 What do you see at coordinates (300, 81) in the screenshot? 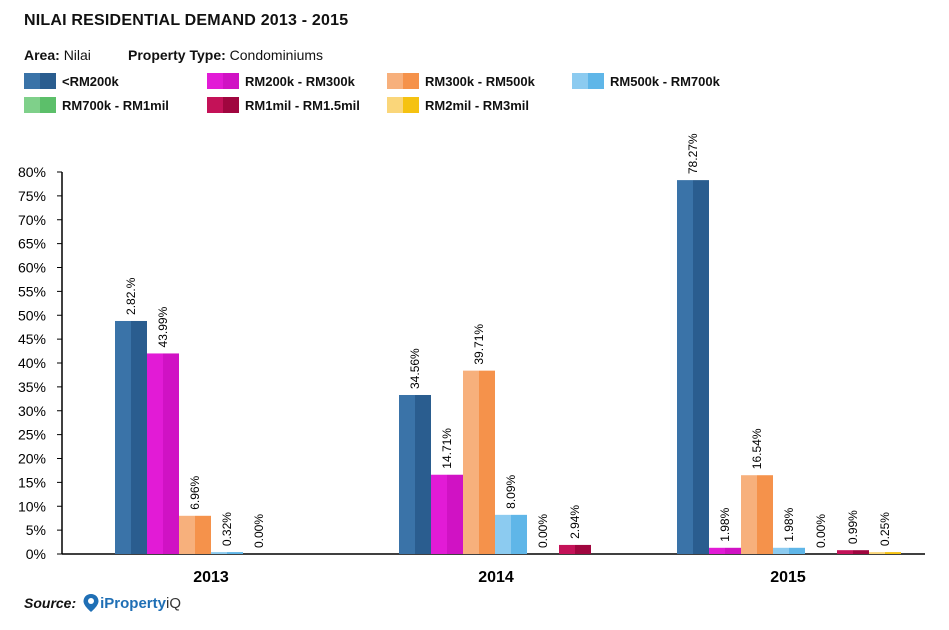
I see `legend-label: RM200k - RM300k` at bounding box center [300, 81].